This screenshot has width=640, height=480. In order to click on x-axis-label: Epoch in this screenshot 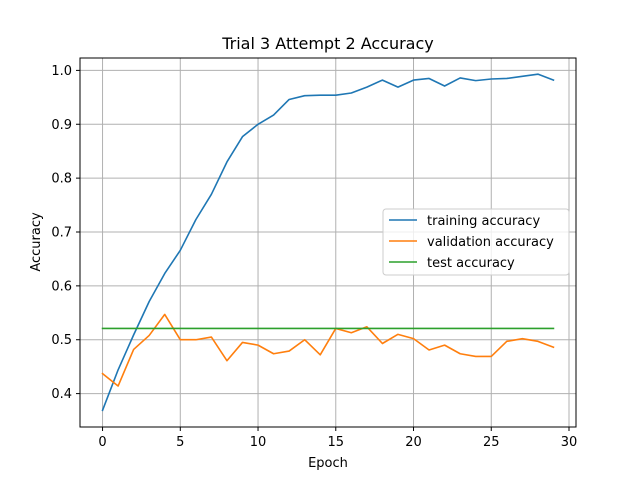, I will do `click(328, 463)`.